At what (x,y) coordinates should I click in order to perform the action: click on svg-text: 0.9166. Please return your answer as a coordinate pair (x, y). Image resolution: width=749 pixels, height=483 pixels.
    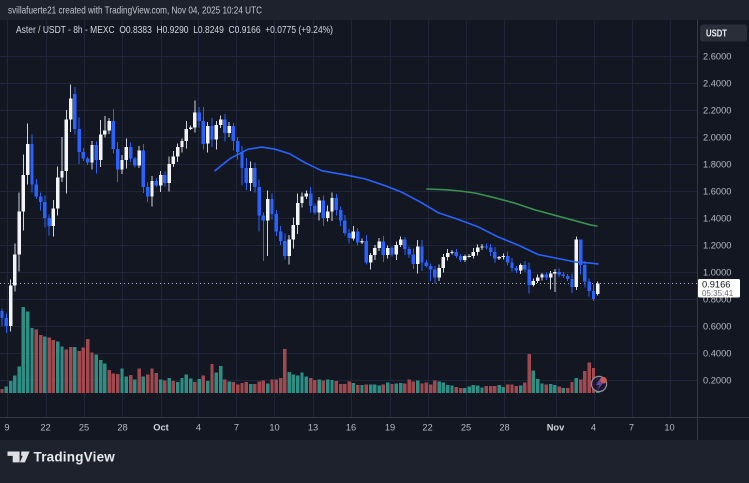
    Looking at the image, I should click on (716, 284).